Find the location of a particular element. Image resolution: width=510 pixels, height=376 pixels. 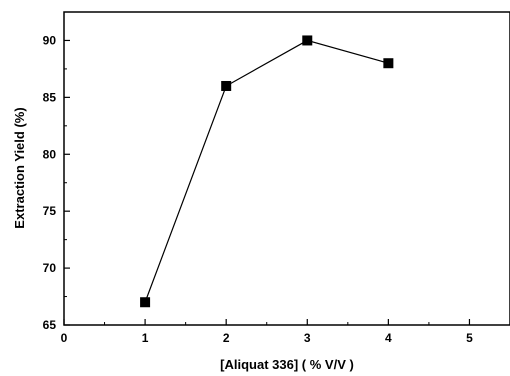

x-tick-label: 2 is located at coordinates (226, 338).